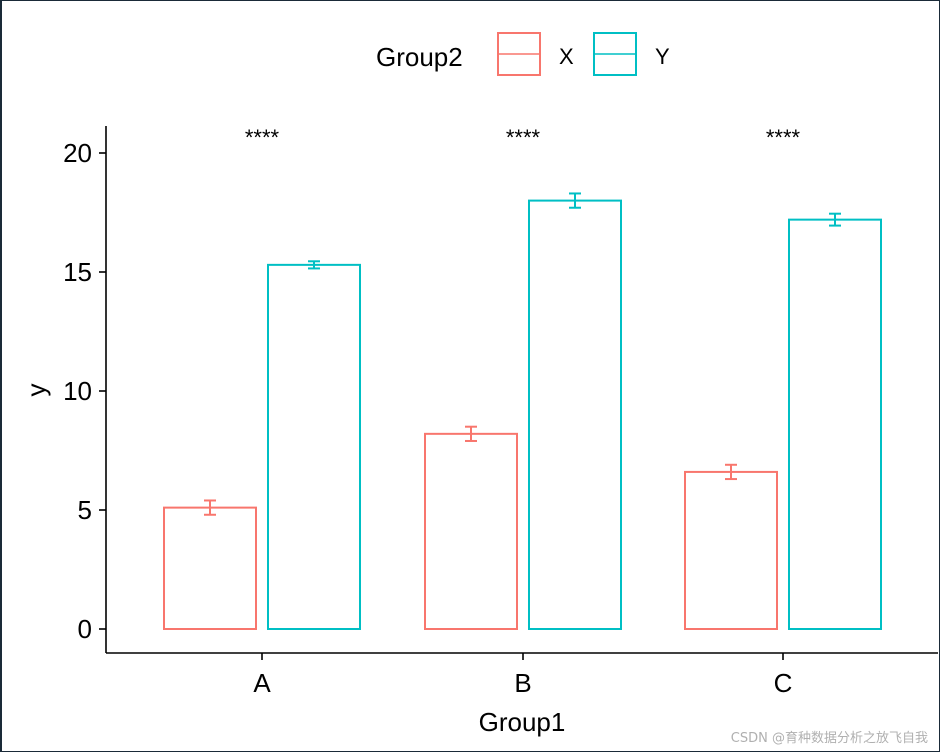  I want to click on y-axis-ticks: 0 5 10 15 20, so click(84, 391).